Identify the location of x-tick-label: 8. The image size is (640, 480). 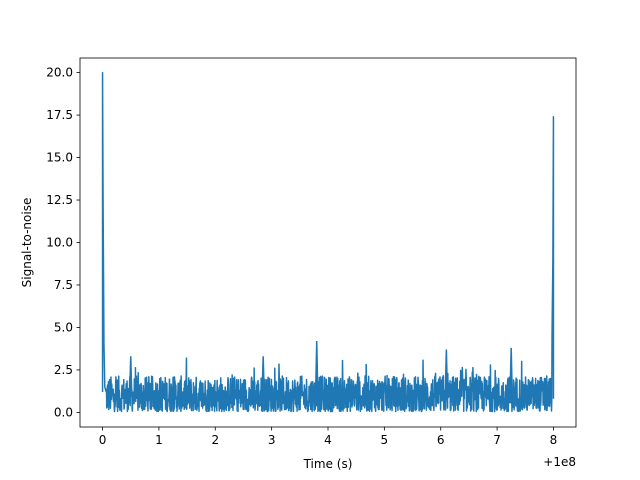
(554, 440).